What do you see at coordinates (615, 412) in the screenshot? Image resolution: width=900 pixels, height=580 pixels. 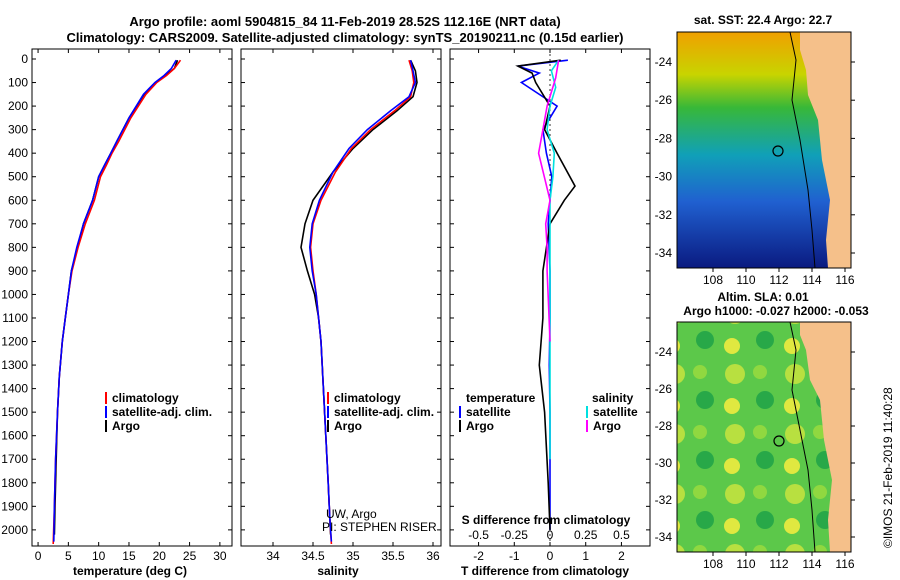 I see `diff-legend-s-satellite: satellite` at bounding box center [615, 412].